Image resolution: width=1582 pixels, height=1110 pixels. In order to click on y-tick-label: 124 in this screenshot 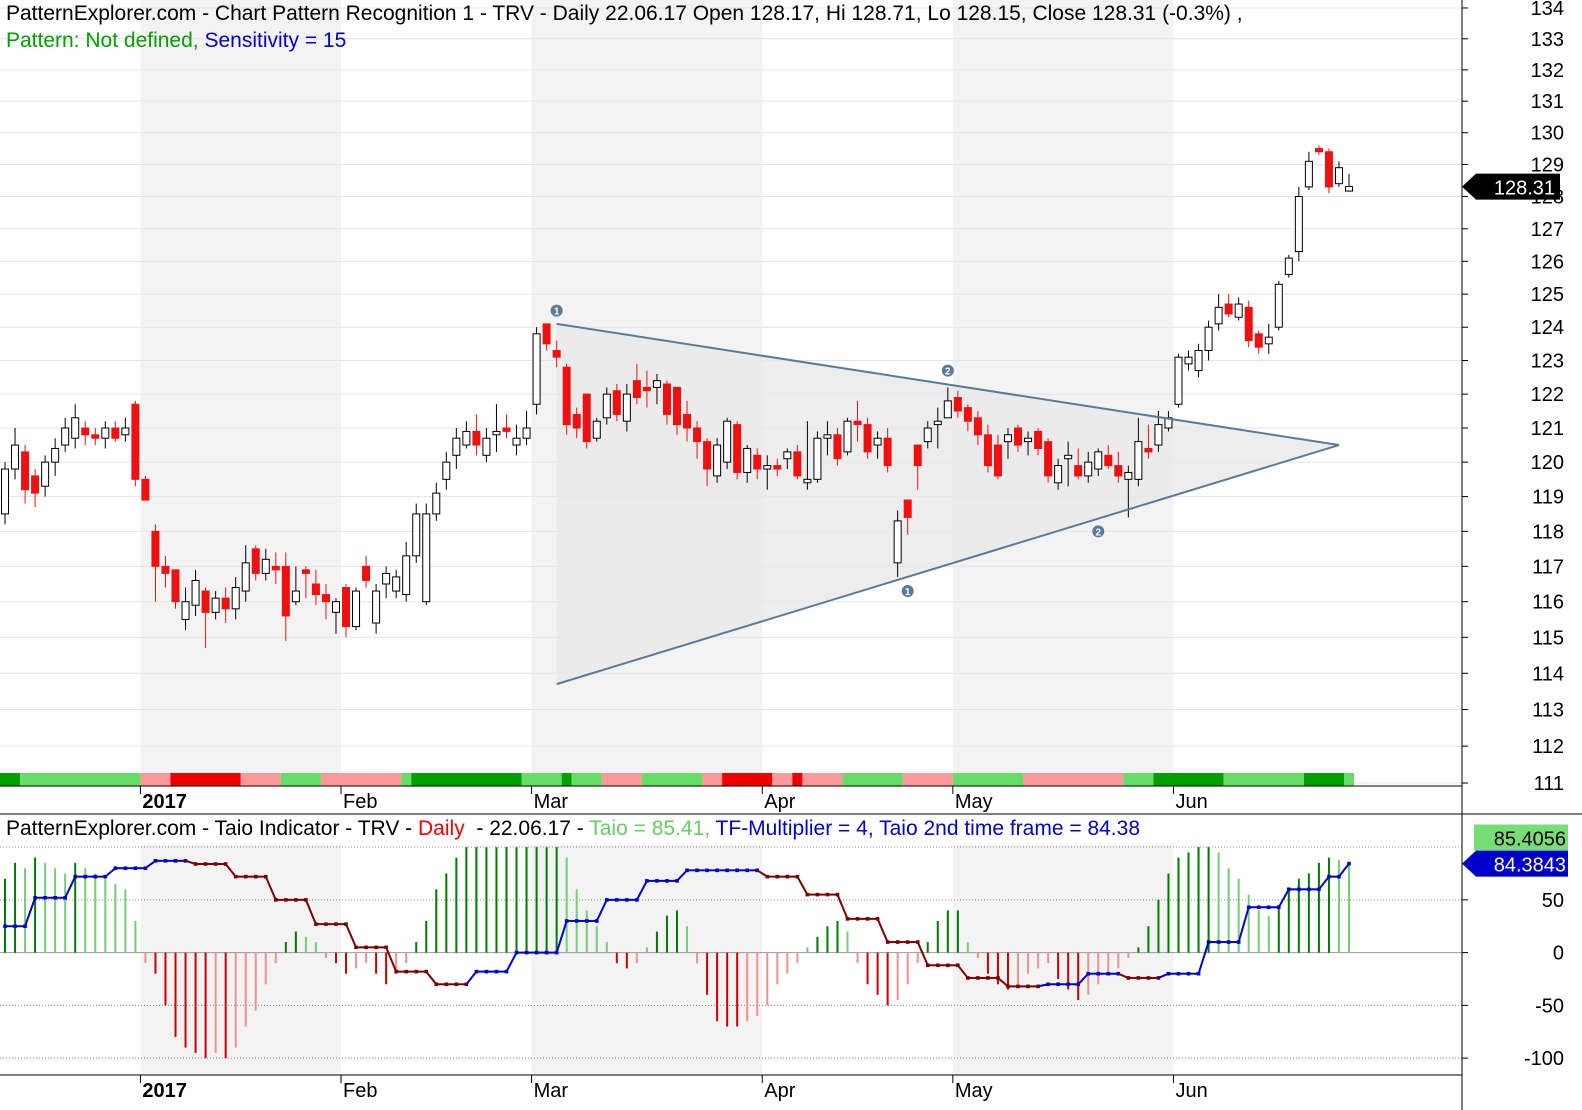, I will do `click(1547, 328)`.